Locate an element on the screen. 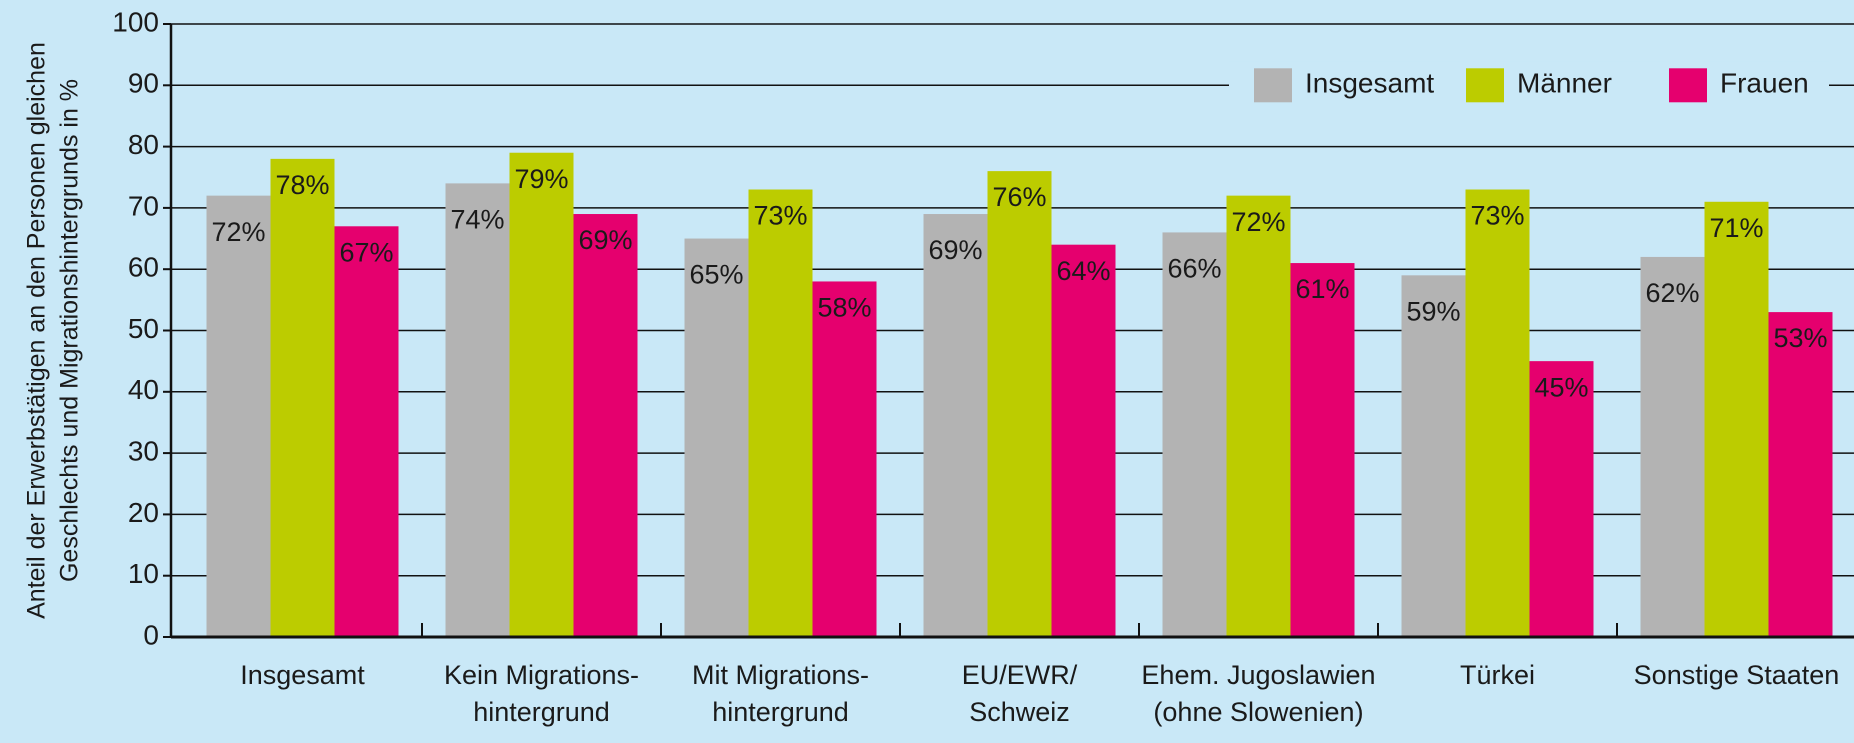  x-tick-label: Türkei is located at coordinates (1497, 675).